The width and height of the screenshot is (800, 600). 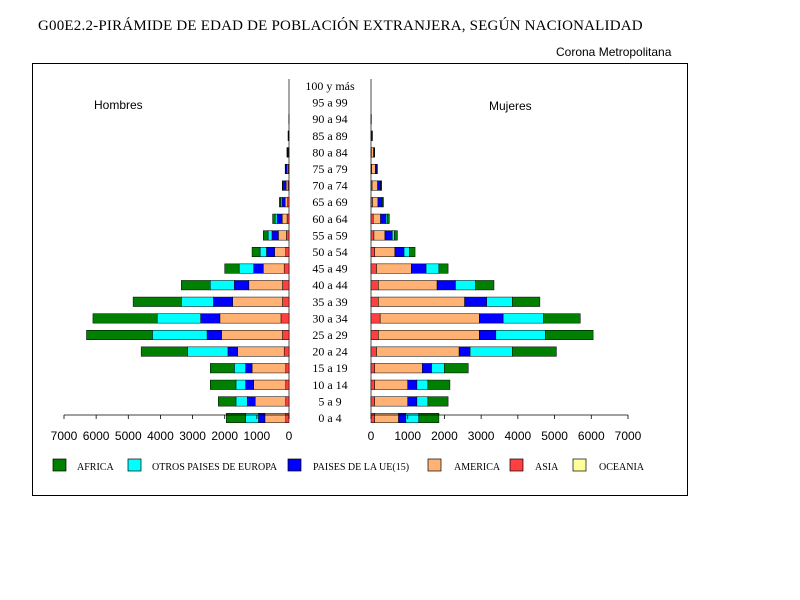 I want to click on bar-women-55-a-59-otros-paises-de-europa, so click(x=393, y=235).